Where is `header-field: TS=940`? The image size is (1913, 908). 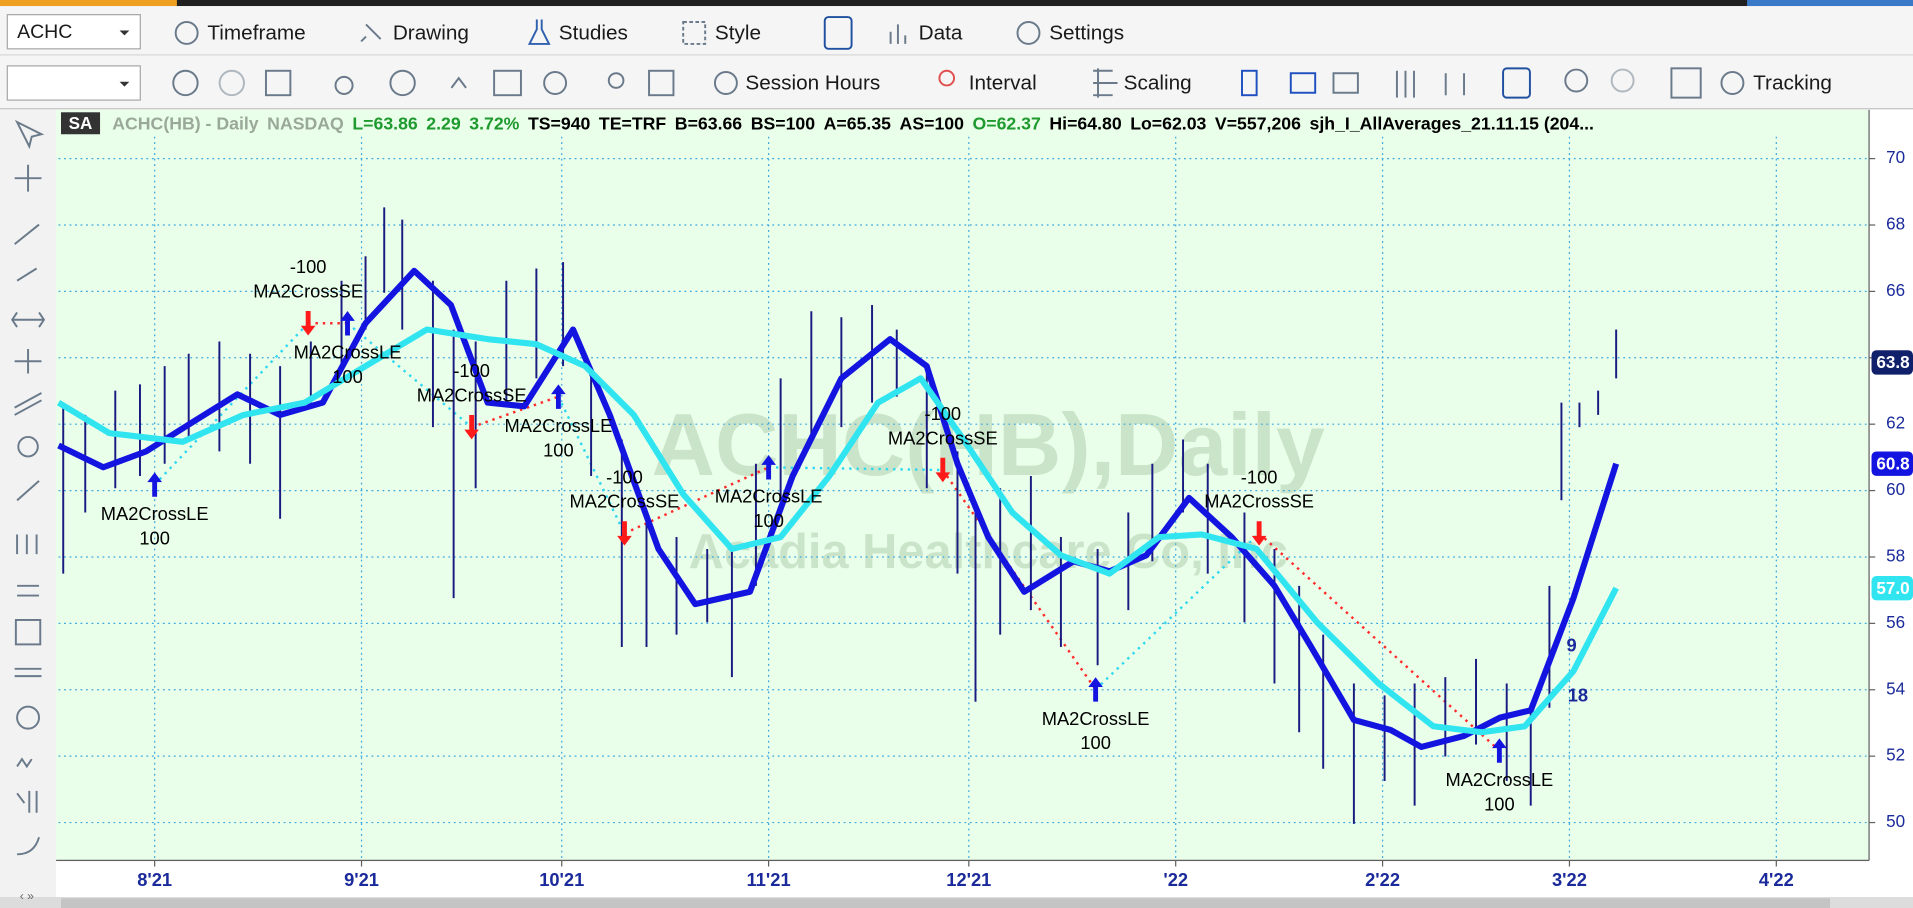 header-field: TS=940 is located at coordinates (559, 123).